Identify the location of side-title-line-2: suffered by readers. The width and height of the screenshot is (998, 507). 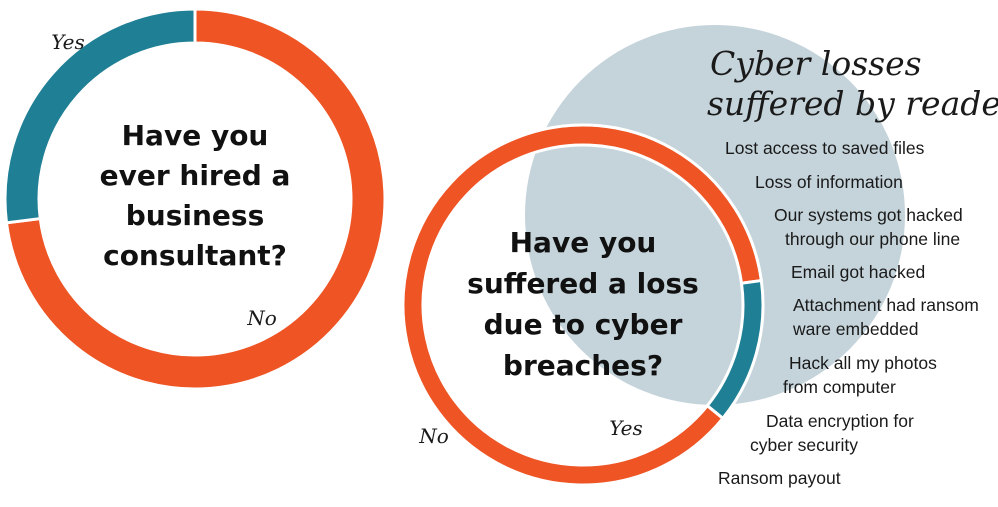
(852, 103).